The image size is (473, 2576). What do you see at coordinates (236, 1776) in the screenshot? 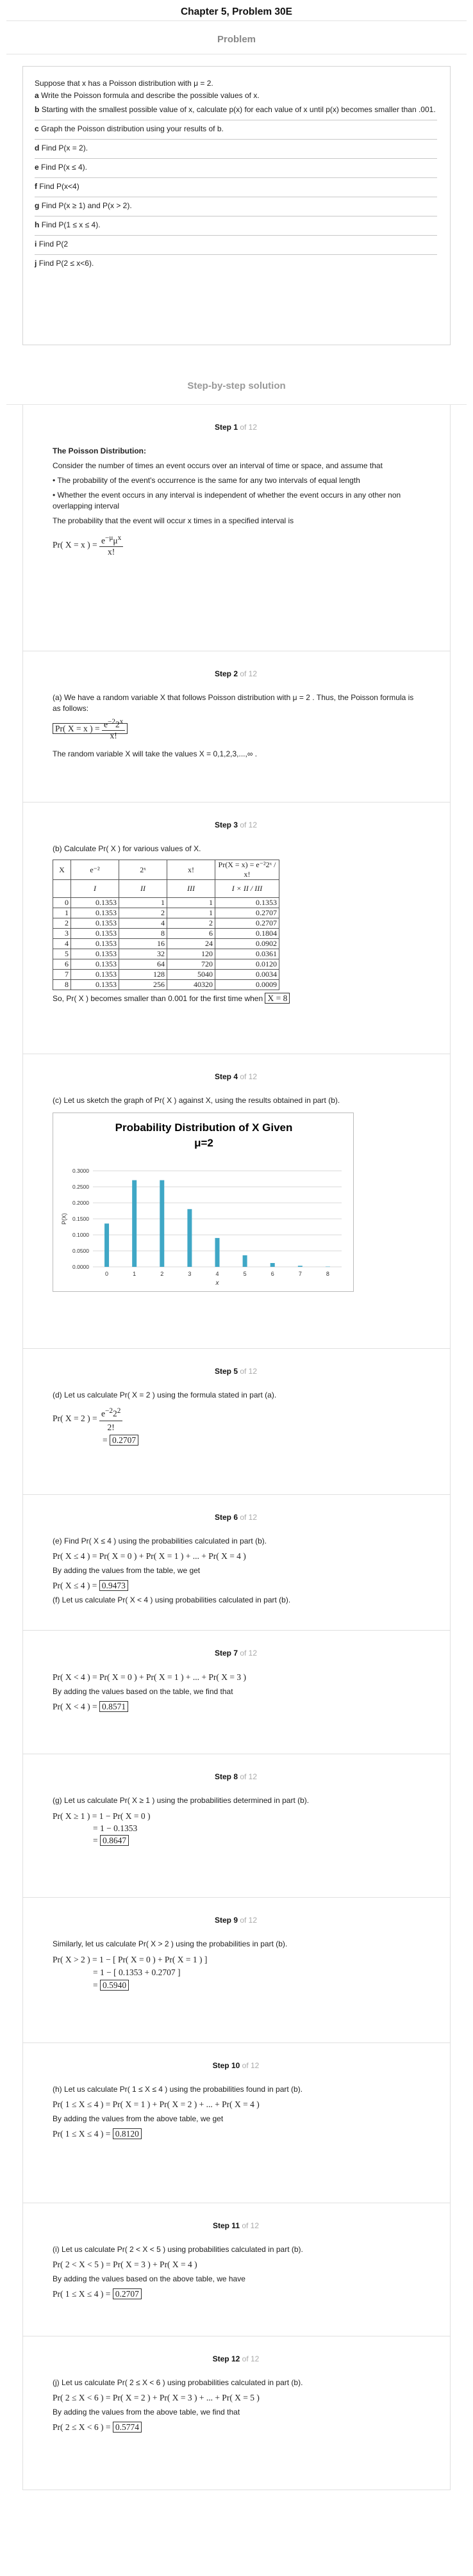
I see `step-title: Step 8 of 12` at bounding box center [236, 1776].